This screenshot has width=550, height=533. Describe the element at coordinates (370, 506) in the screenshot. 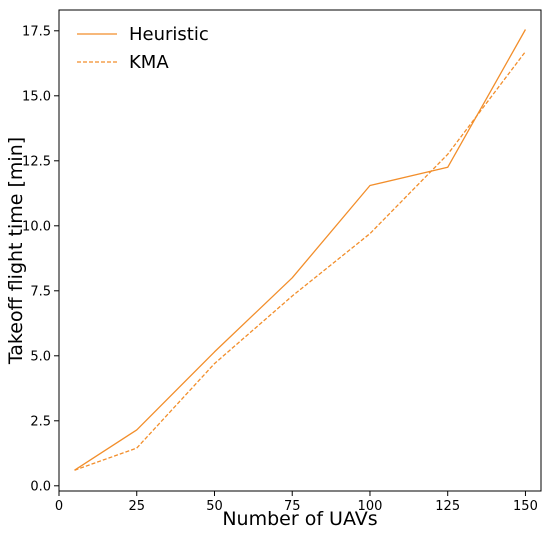

I see `x-tick-label: 100` at that location.